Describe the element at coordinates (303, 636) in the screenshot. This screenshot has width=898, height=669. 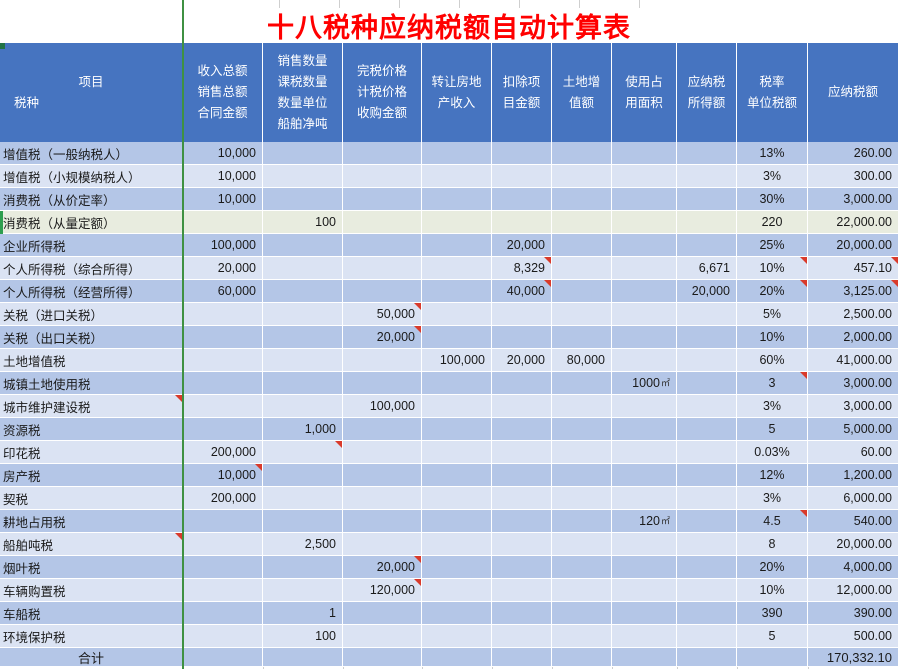
I see `value-cell: 100` at that location.